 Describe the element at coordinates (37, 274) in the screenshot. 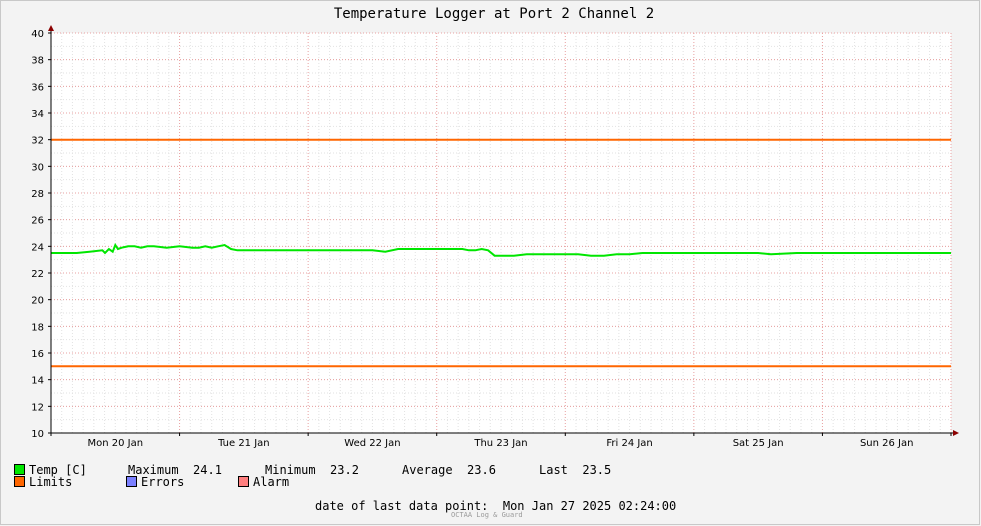

I see `y-tick-label: 22` at that location.